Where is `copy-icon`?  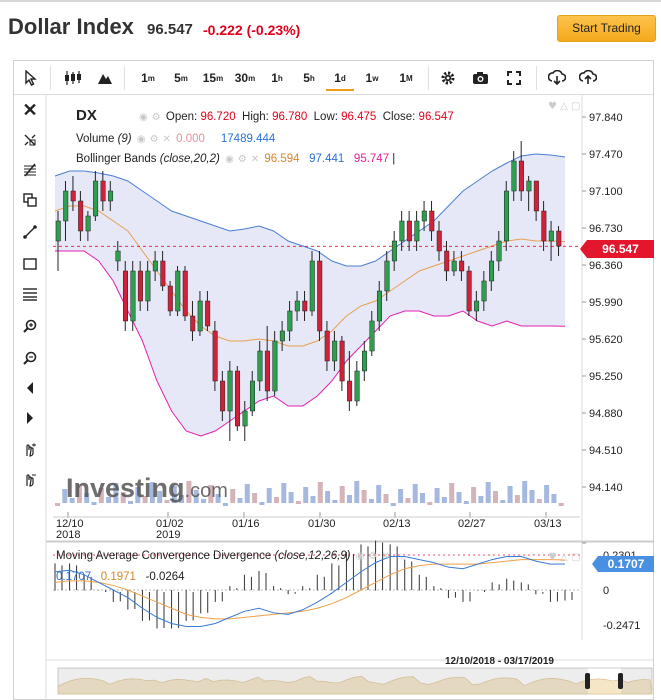 copy-icon is located at coordinates (30, 200).